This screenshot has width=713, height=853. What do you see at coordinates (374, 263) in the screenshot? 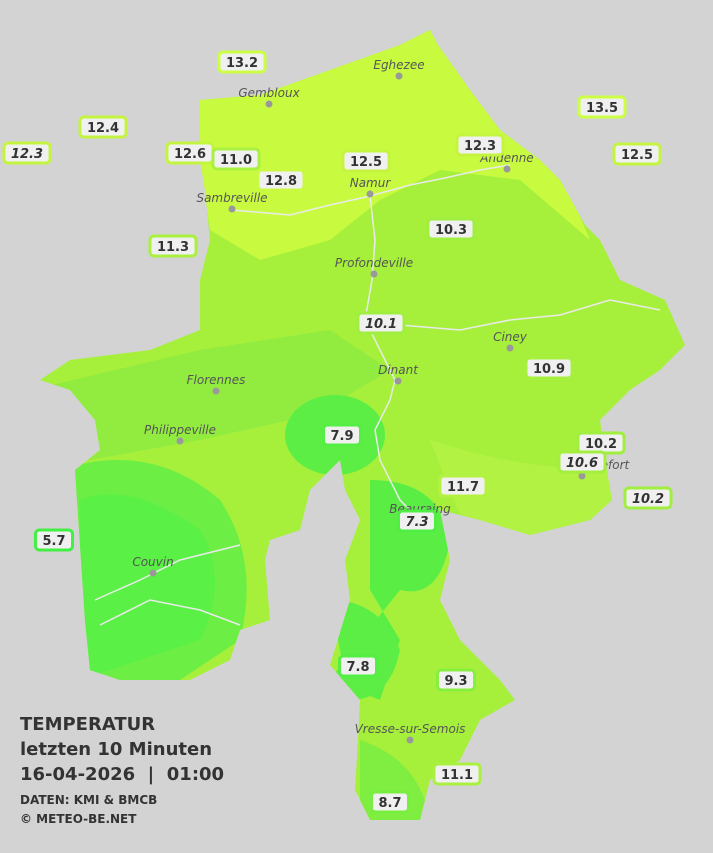
I see `town-label: Profondeville` at bounding box center [374, 263].